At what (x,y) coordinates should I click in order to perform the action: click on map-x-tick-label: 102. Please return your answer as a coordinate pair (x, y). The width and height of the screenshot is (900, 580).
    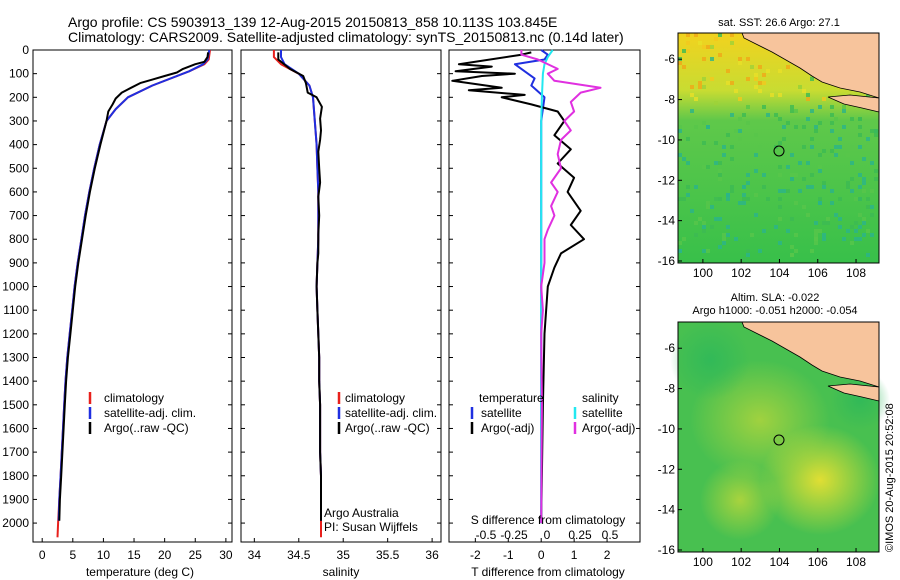
    Looking at the image, I should click on (741, 273).